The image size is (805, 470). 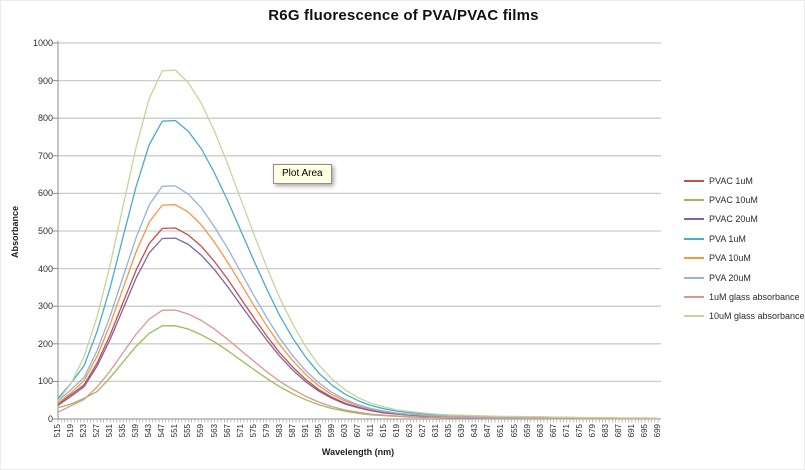 What do you see at coordinates (757, 316) in the screenshot?
I see `legend-label: 10uM glass absorbance` at bounding box center [757, 316].